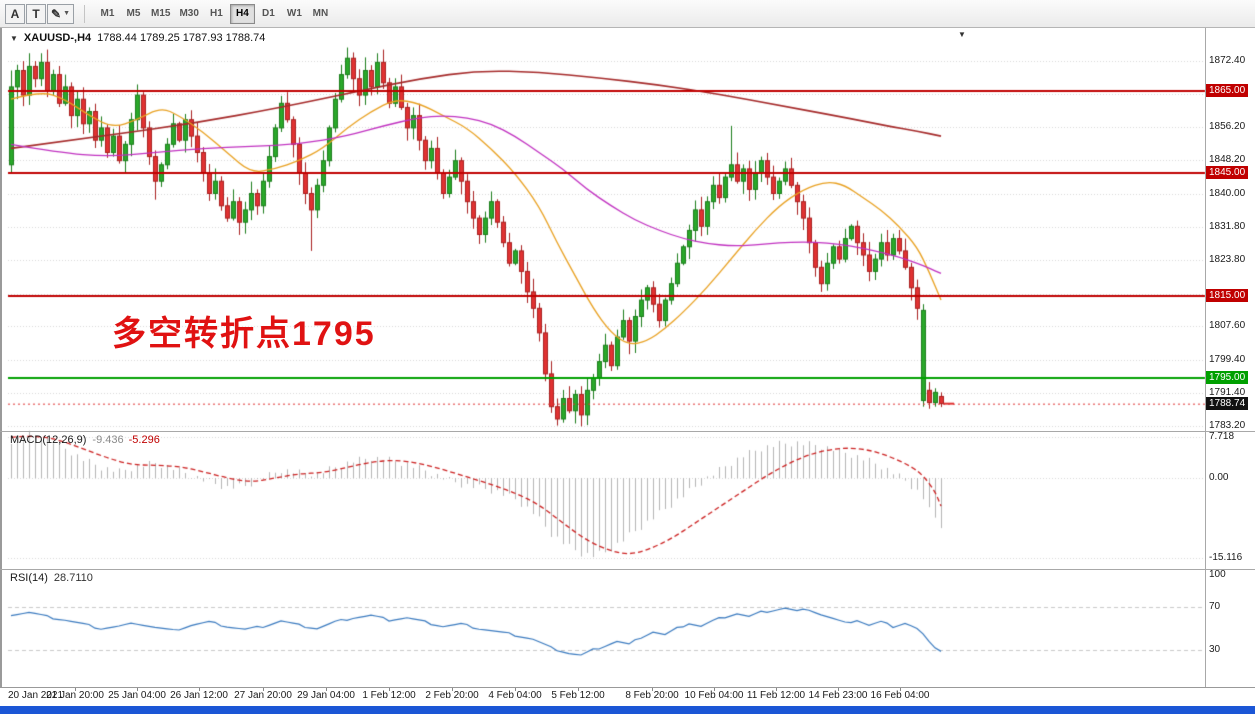 The image size is (1255, 714). I want to click on text-tool-button: T, so click(36, 13).